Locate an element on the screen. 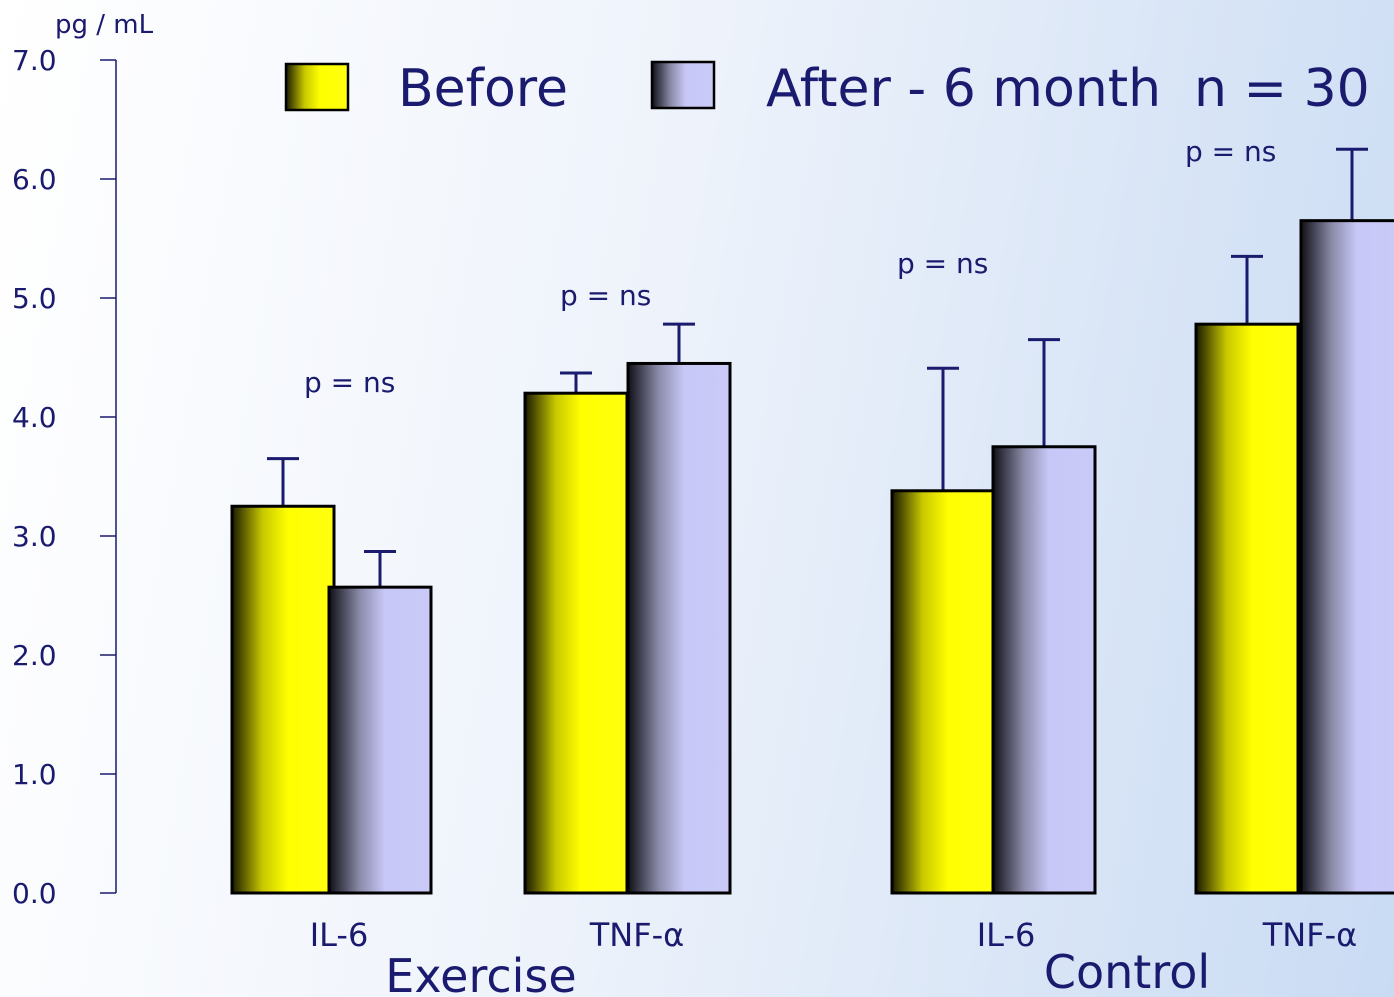 This screenshot has width=1394, height=997. group-label-control: Control is located at coordinates (1127, 971).